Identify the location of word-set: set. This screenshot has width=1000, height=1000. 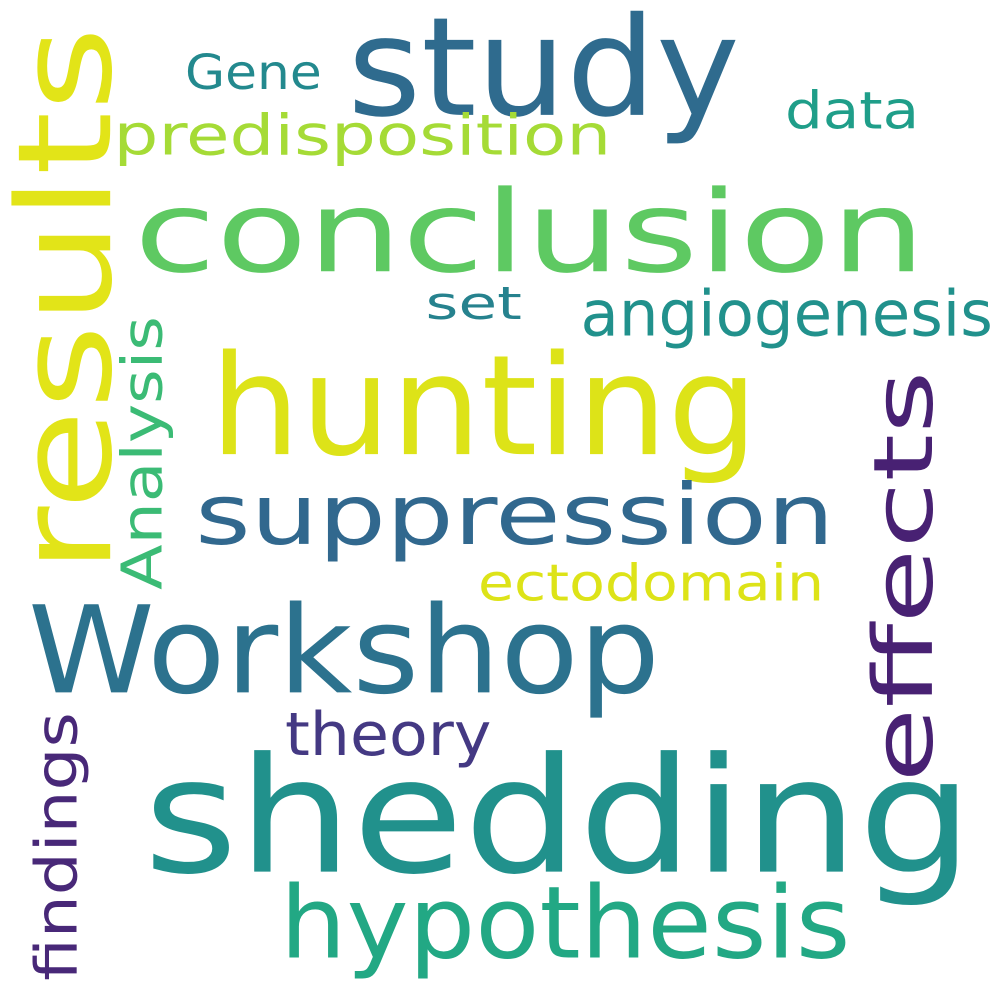
(473, 303).